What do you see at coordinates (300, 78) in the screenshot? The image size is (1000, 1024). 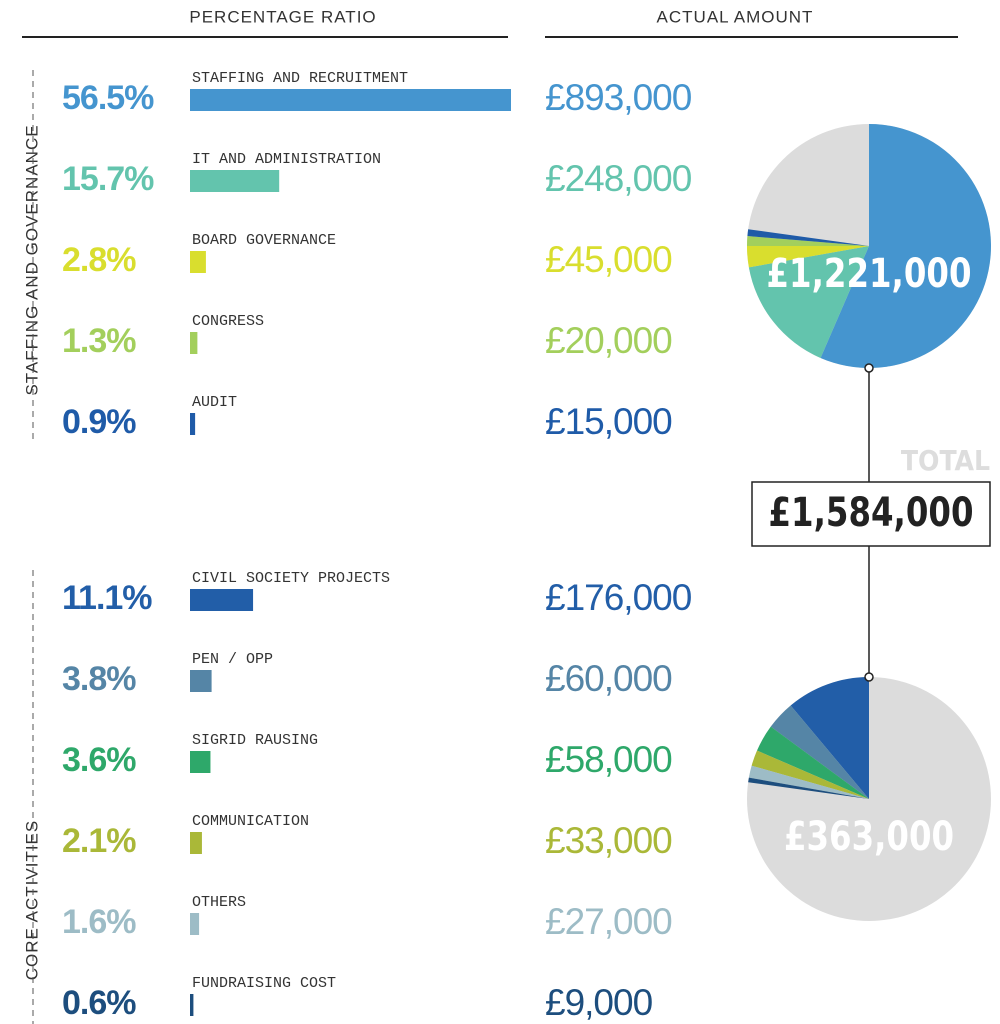 I see `category-label: STAFFING AND RECRUITMENT` at bounding box center [300, 78].